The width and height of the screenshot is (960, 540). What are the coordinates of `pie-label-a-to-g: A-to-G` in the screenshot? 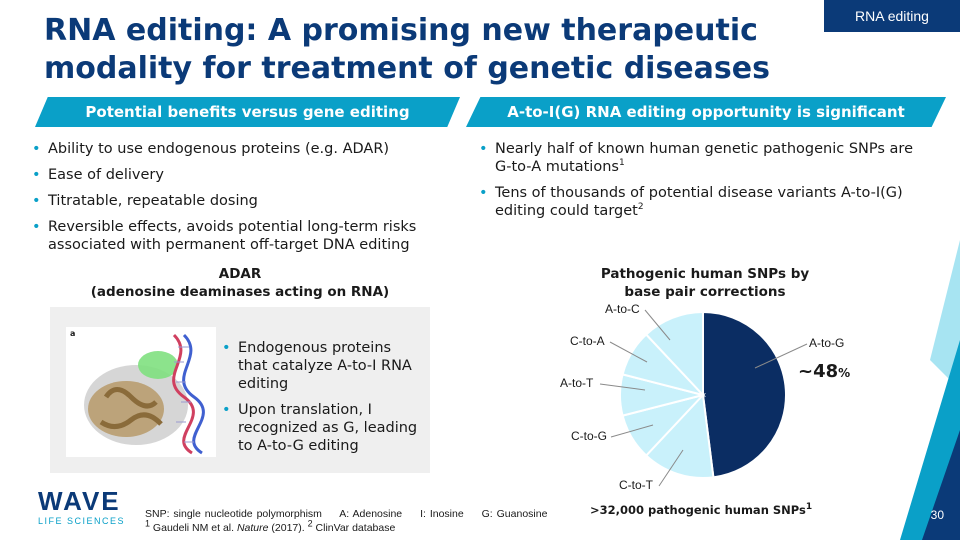 It's located at (827, 343).